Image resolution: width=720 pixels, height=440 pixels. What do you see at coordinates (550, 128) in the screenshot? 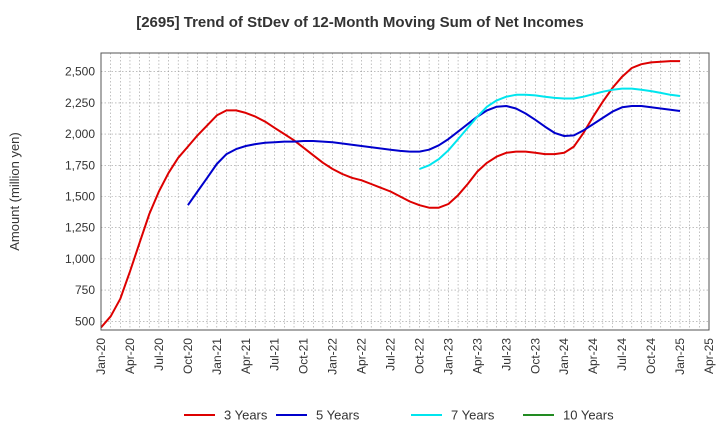
I see `series-line-7-years` at bounding box center [550, 128].